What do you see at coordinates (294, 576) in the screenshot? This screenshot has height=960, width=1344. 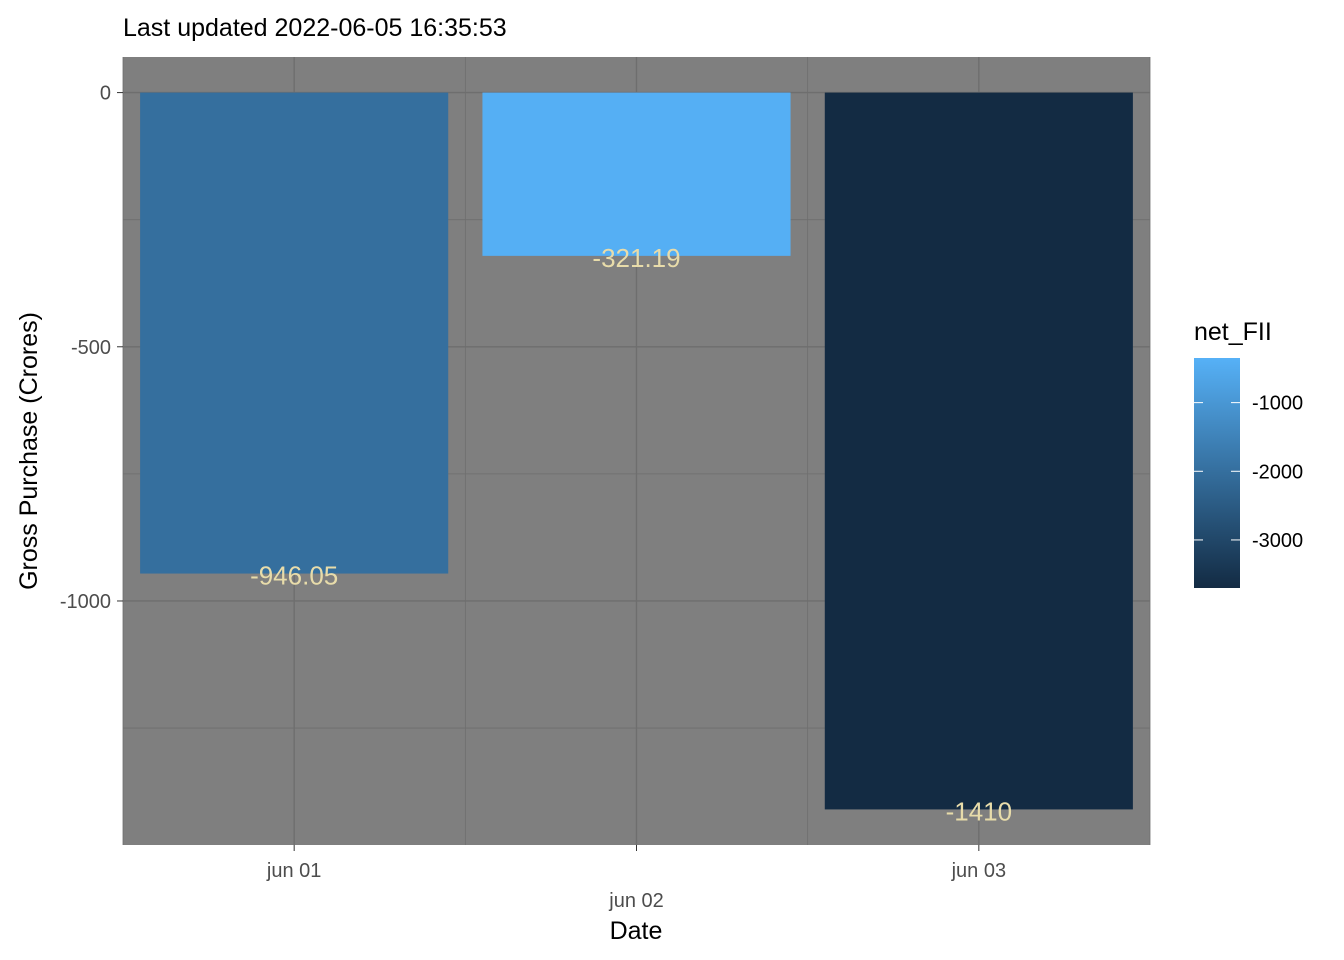 I see `bar-value-label: -946.05` at bounding box center [294, 576].